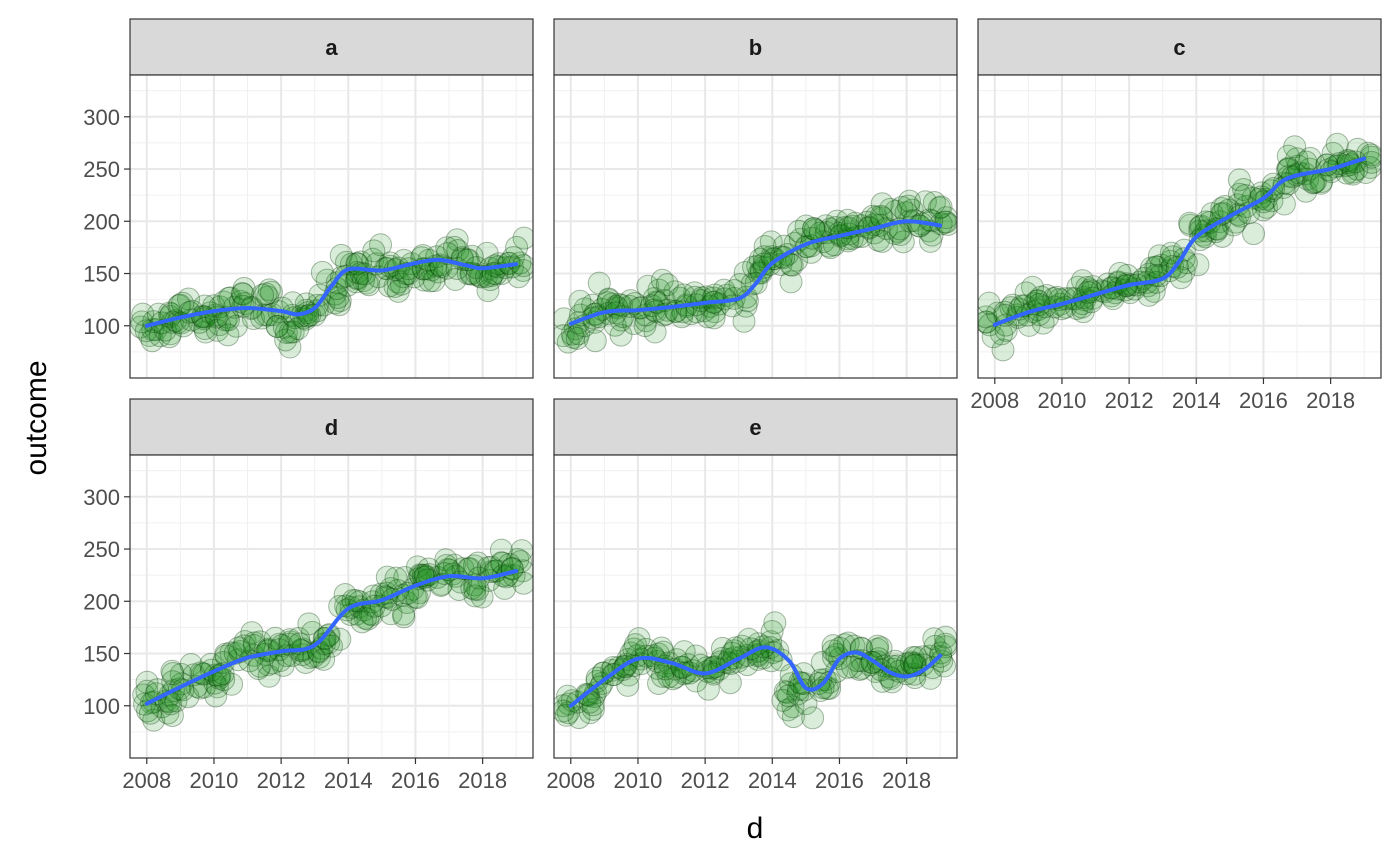  What do you see at coordinates (839, 780) in the screenshot?
I see `x-tick-label: 2016` at bounding box center [839, 780].